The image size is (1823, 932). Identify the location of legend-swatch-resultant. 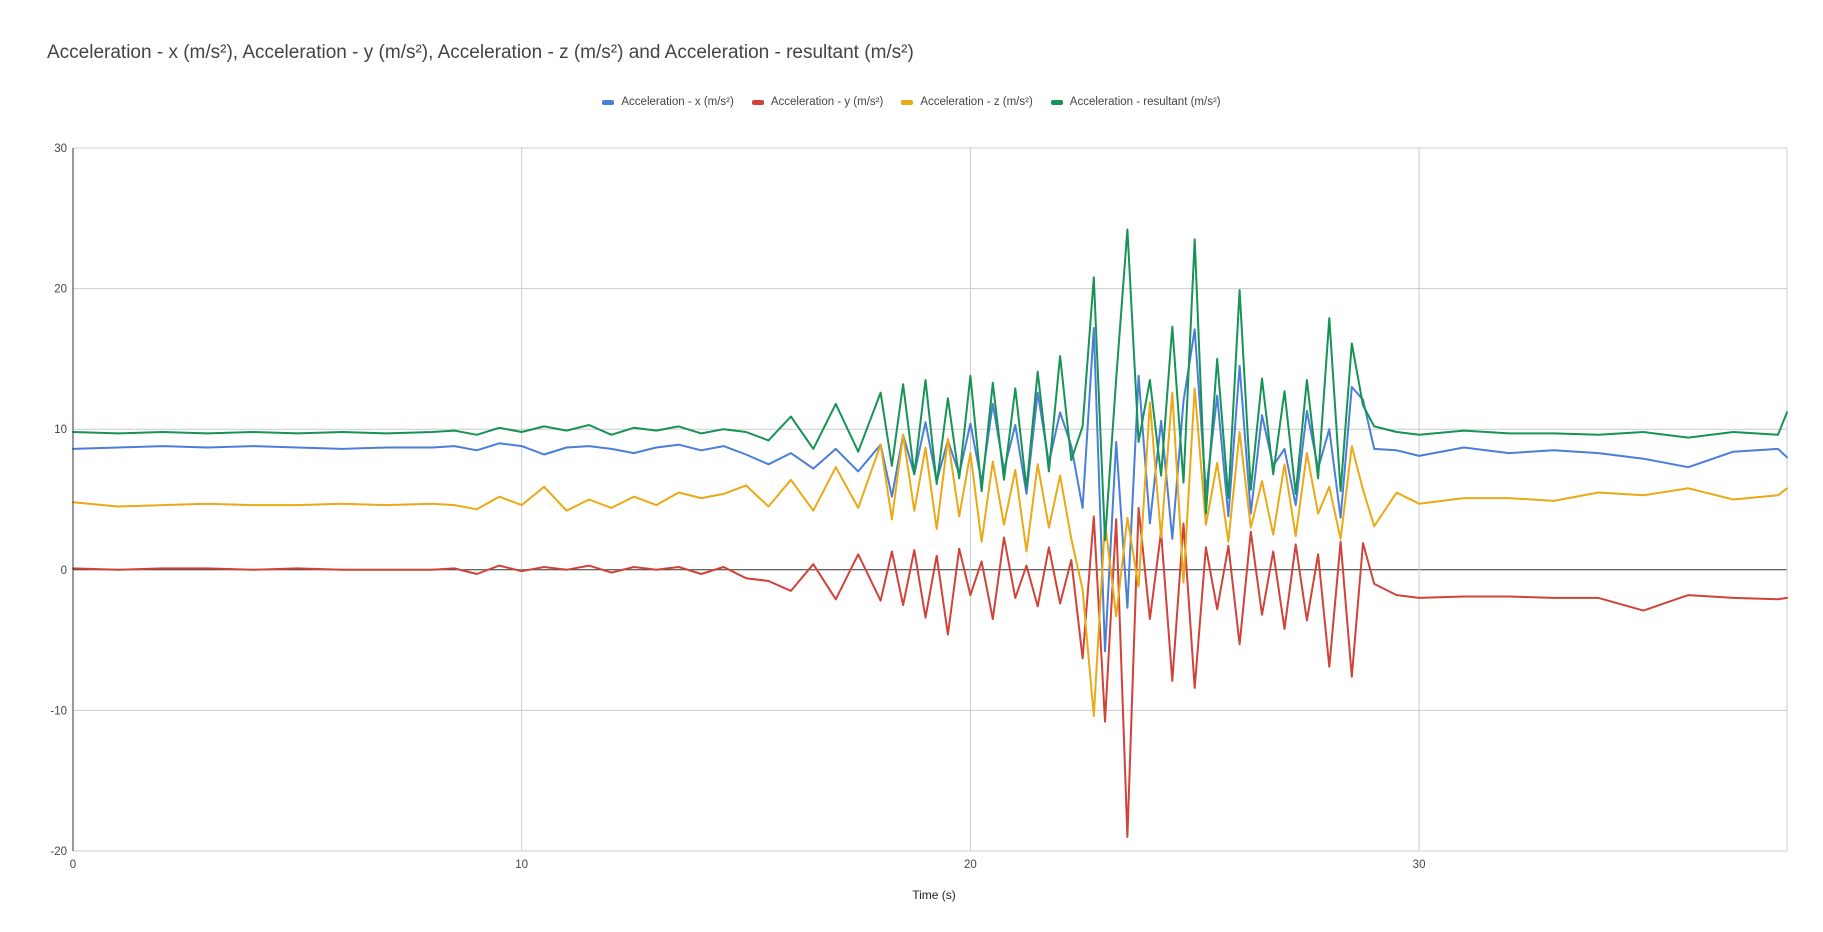
(1056, 102).